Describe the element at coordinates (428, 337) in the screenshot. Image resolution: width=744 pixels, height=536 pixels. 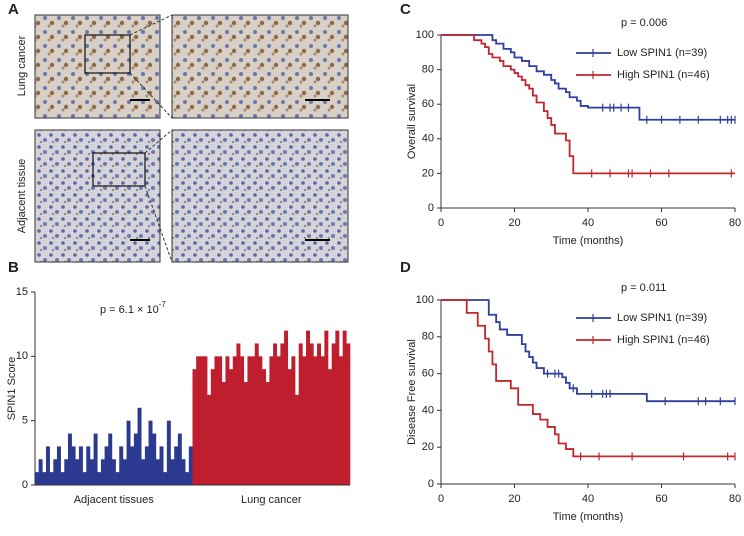
I see `y-tick-label: 80` at that location.